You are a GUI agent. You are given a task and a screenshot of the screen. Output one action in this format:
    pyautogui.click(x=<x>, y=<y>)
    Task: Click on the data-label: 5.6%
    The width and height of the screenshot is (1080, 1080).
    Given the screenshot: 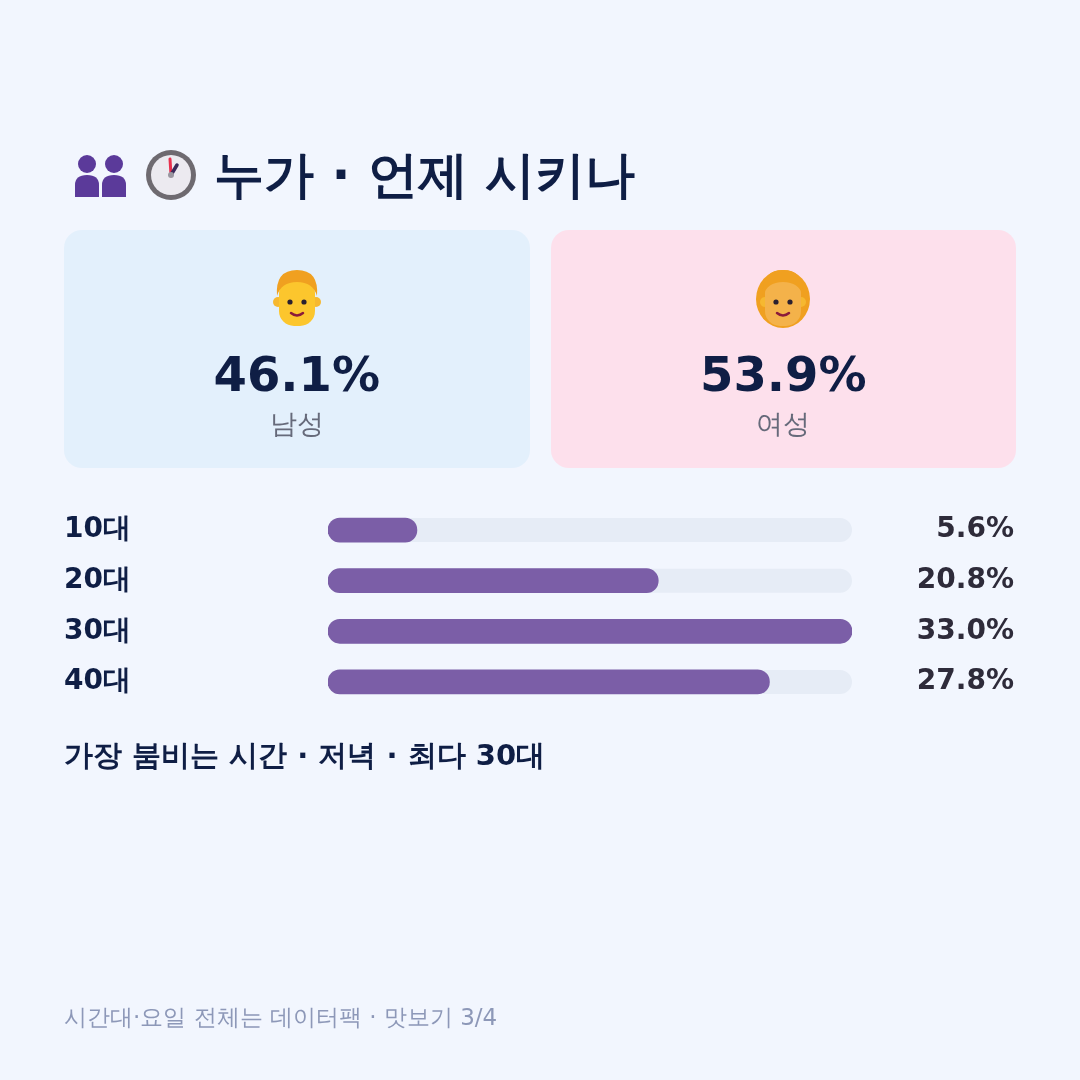 What is the action you would take?
    pyautogui.click(x=975, y=528)
    